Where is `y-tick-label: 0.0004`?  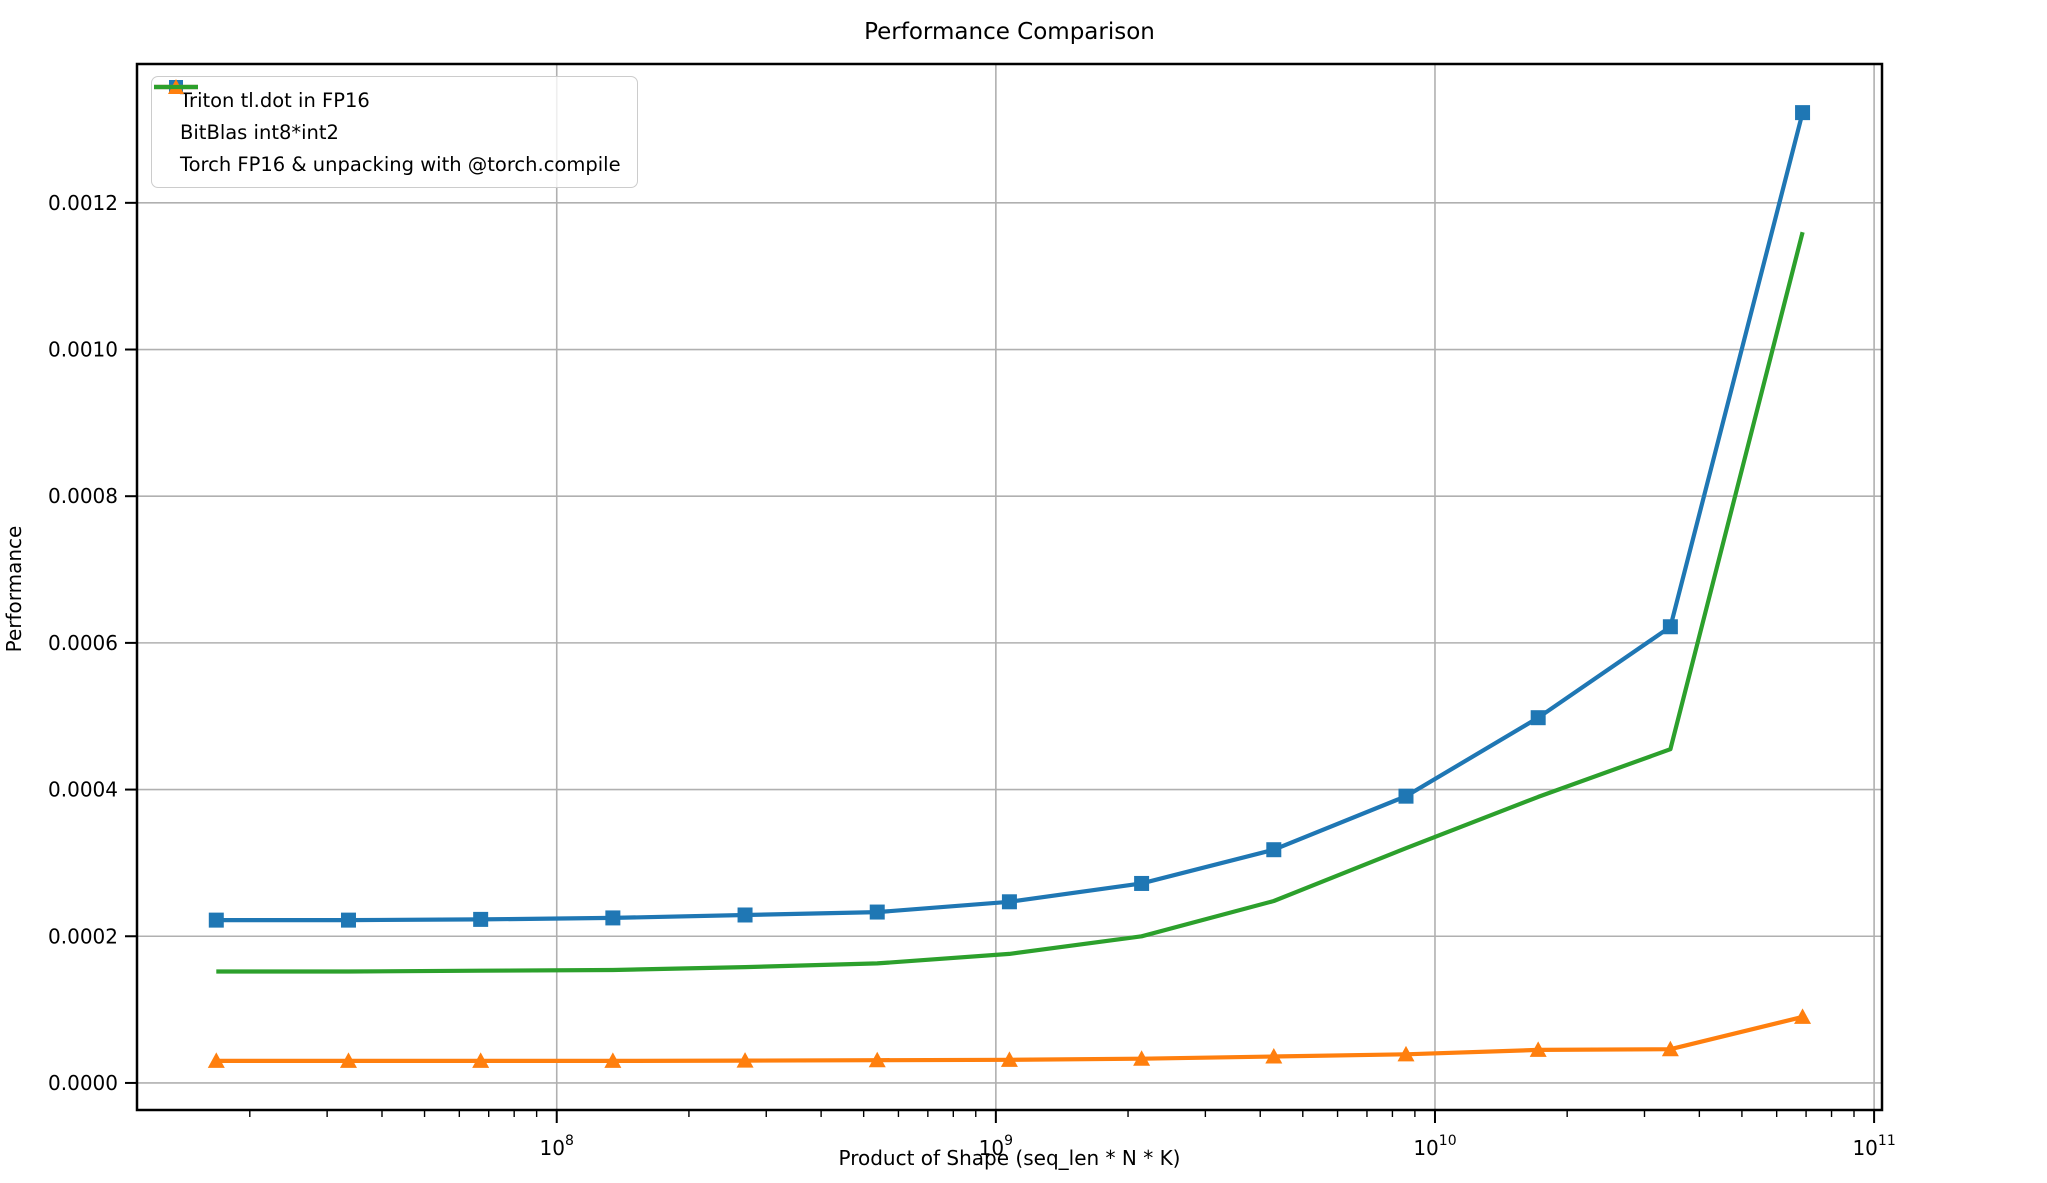 y-tick-label: 0.0004 is located at coordinates (83, 790).